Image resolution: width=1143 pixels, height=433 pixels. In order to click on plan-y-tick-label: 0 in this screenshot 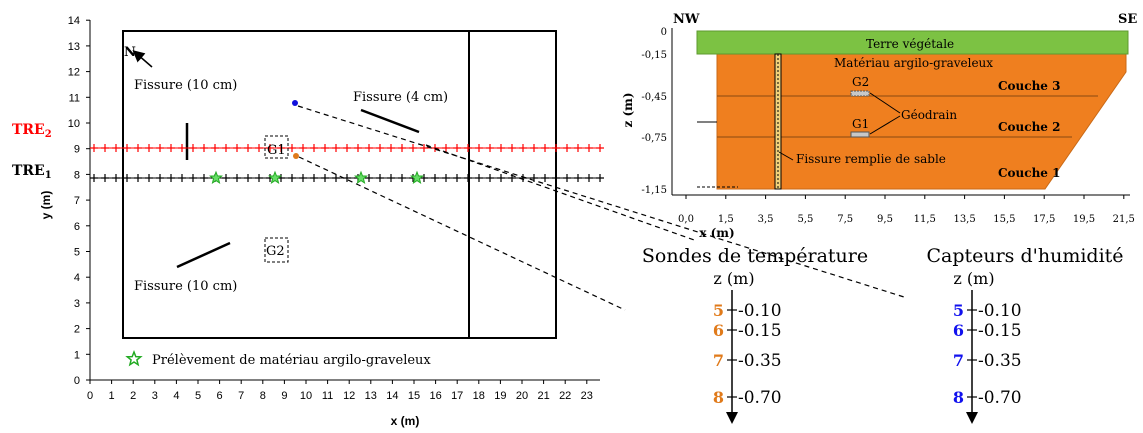, I will do `click(77, 381)`.